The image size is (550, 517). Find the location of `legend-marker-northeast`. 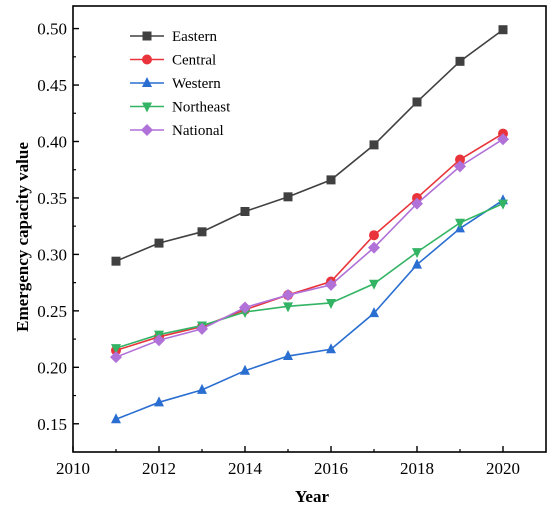

legend-marker-northeast is located at coordinates (147, 107).